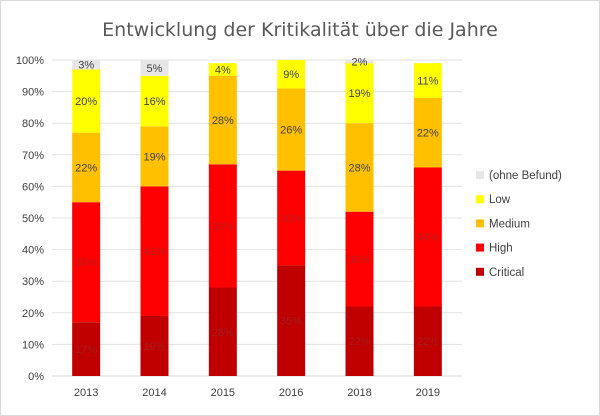 The height and width of the screenshot is (416, 600). What do you see at coordinates (36, 377) in the screenshot?
I see `y-tick-label: 0%` at bounding box center [36, 377].